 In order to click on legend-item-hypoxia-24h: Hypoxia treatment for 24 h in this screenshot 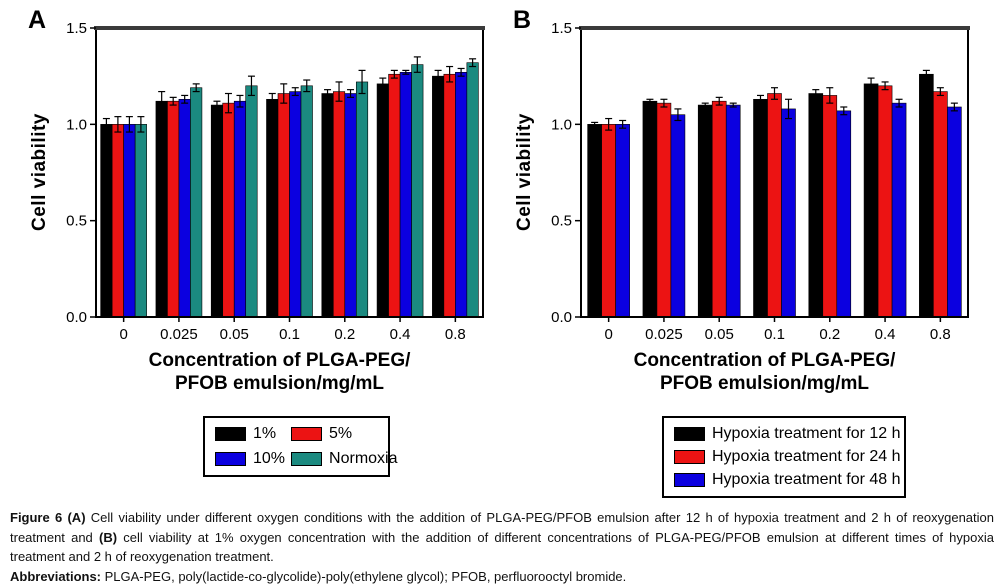, I will do `click(787, 457)`.